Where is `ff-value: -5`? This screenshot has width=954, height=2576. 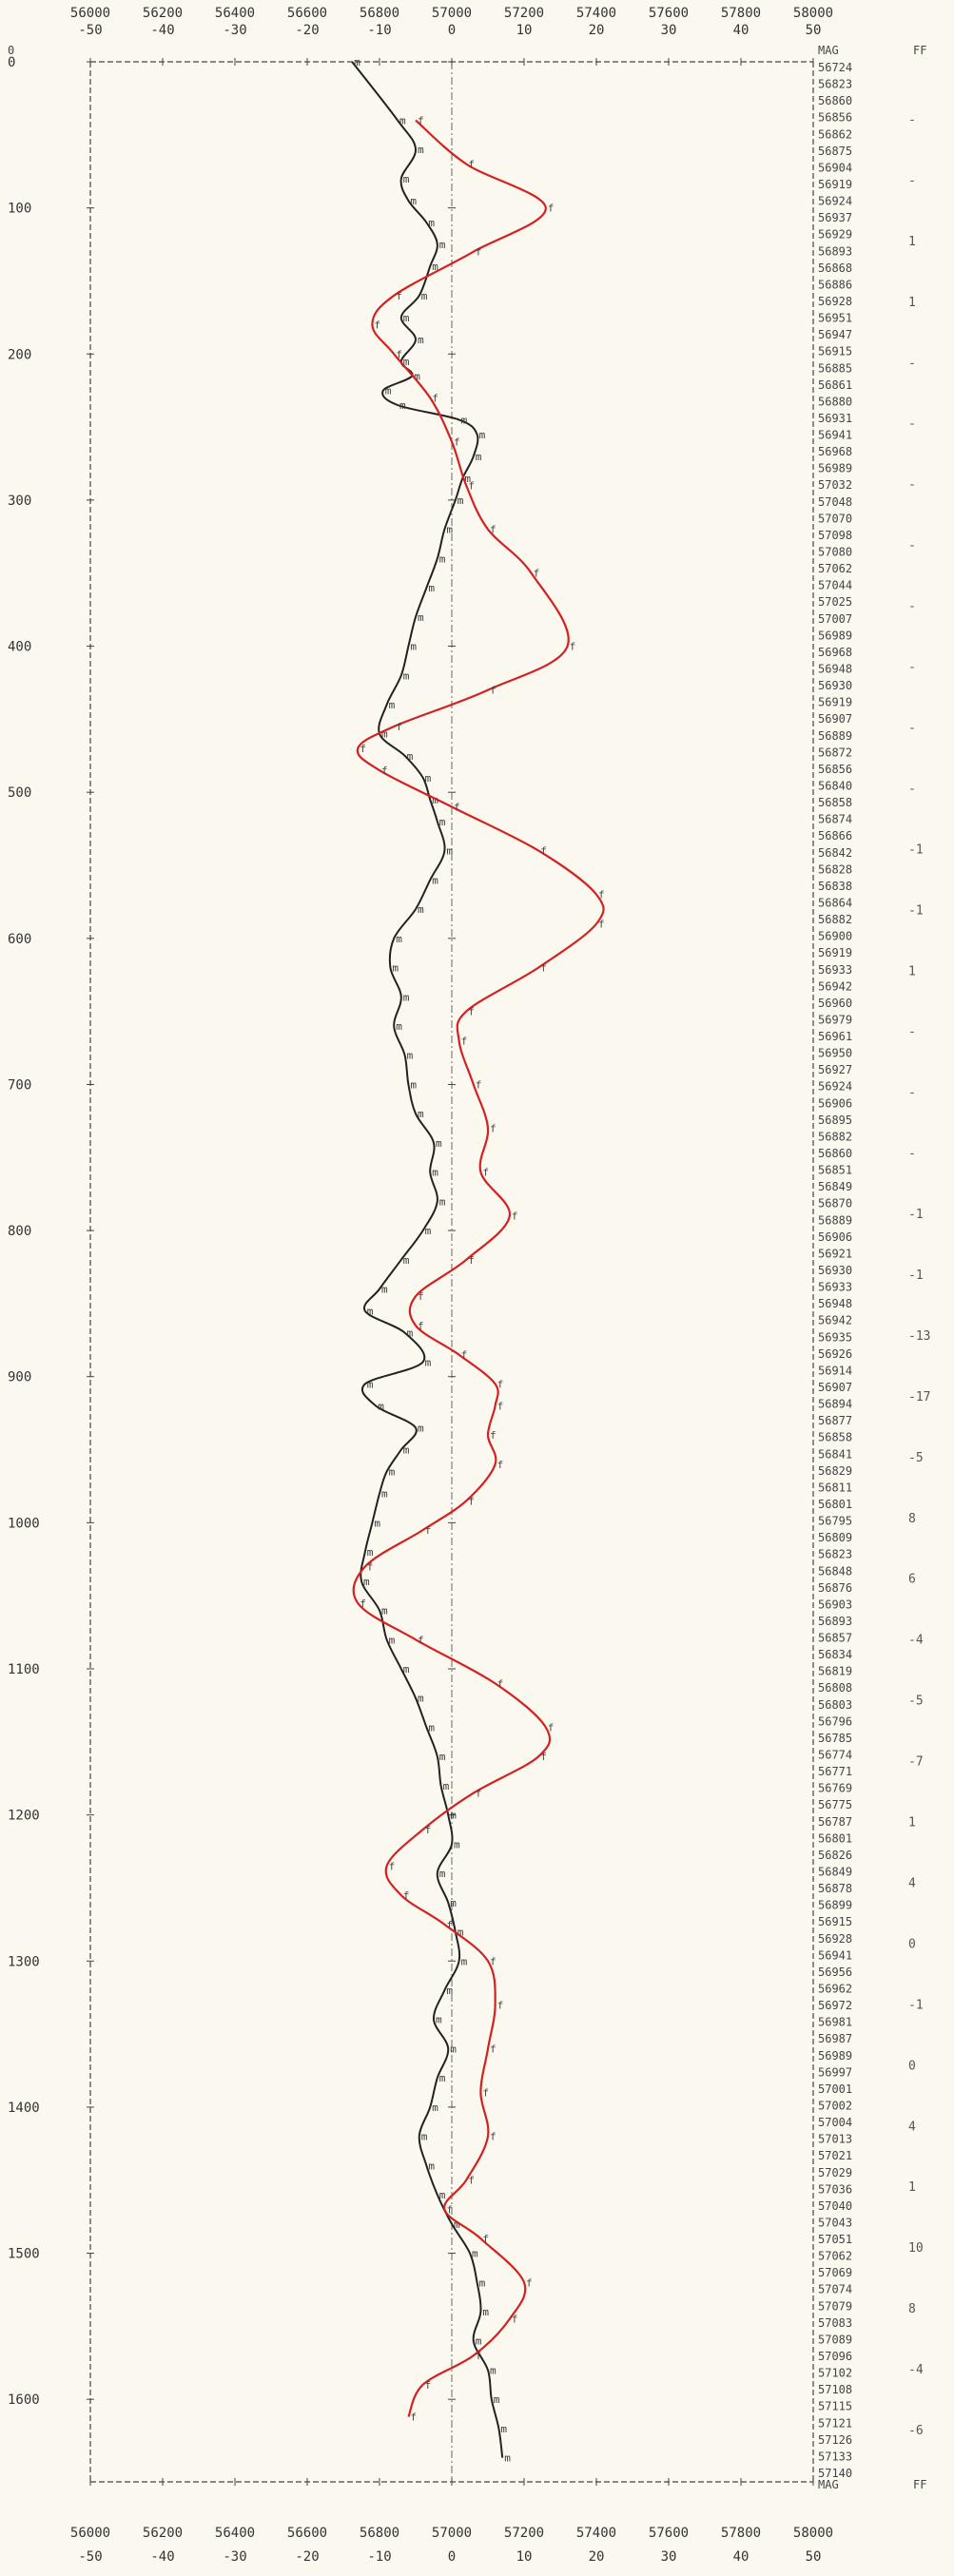
ff-value: -5 is located at coordinates (916, 1458).